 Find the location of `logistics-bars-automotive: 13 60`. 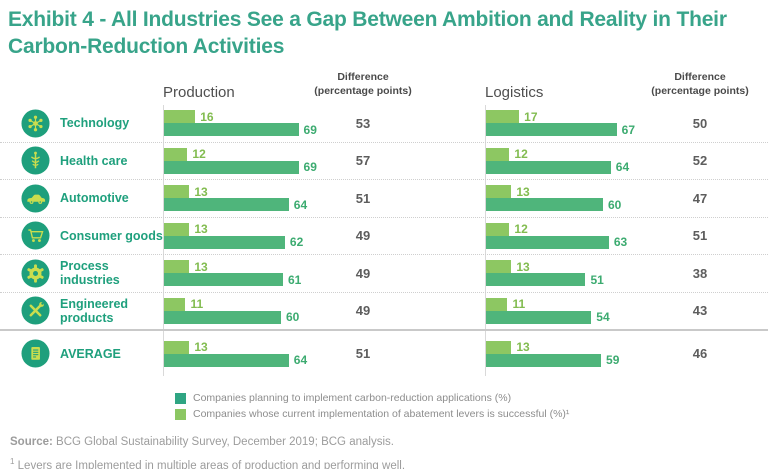

logistics-bars-automotive: 13 60 is located at coordinates (570, 198).